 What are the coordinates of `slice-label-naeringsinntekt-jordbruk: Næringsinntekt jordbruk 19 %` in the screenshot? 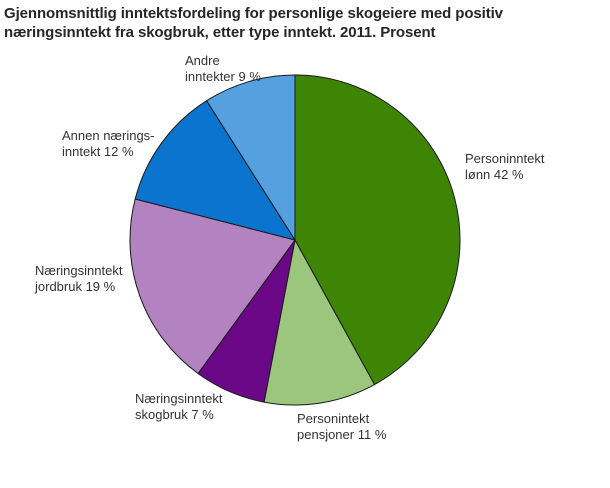 It's located at (78, 279).